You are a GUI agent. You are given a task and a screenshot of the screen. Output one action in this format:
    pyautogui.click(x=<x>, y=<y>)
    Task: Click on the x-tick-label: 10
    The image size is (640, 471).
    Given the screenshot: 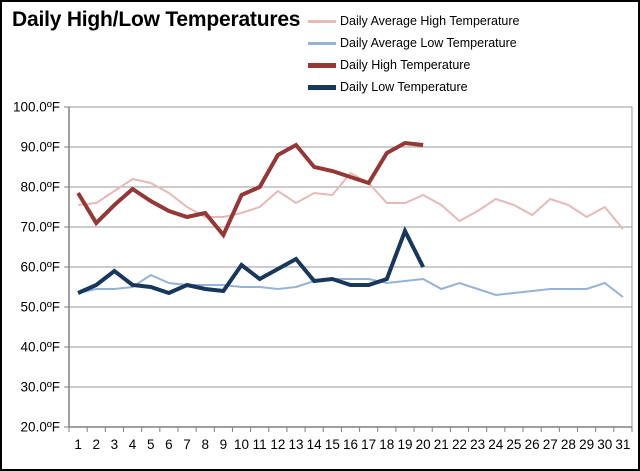 What is the action you would take?
    pyautogui.click(x=241, y=444)
    